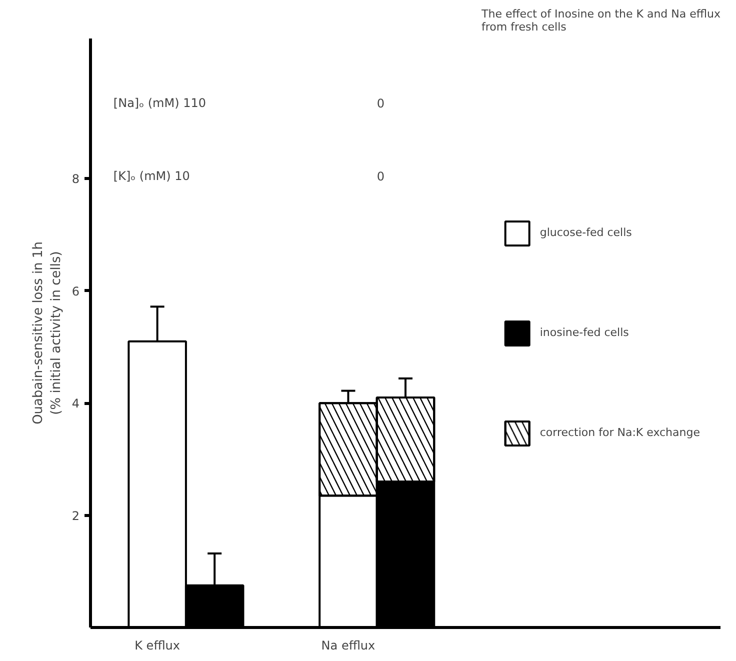 This screenshot has height=661, width=736. What do you see at coordinates (600, 21) in the screenshot?
I see `text: The effect of Inosine on the K and Na efflux from fresh cells` at bounding box center [600, 21].